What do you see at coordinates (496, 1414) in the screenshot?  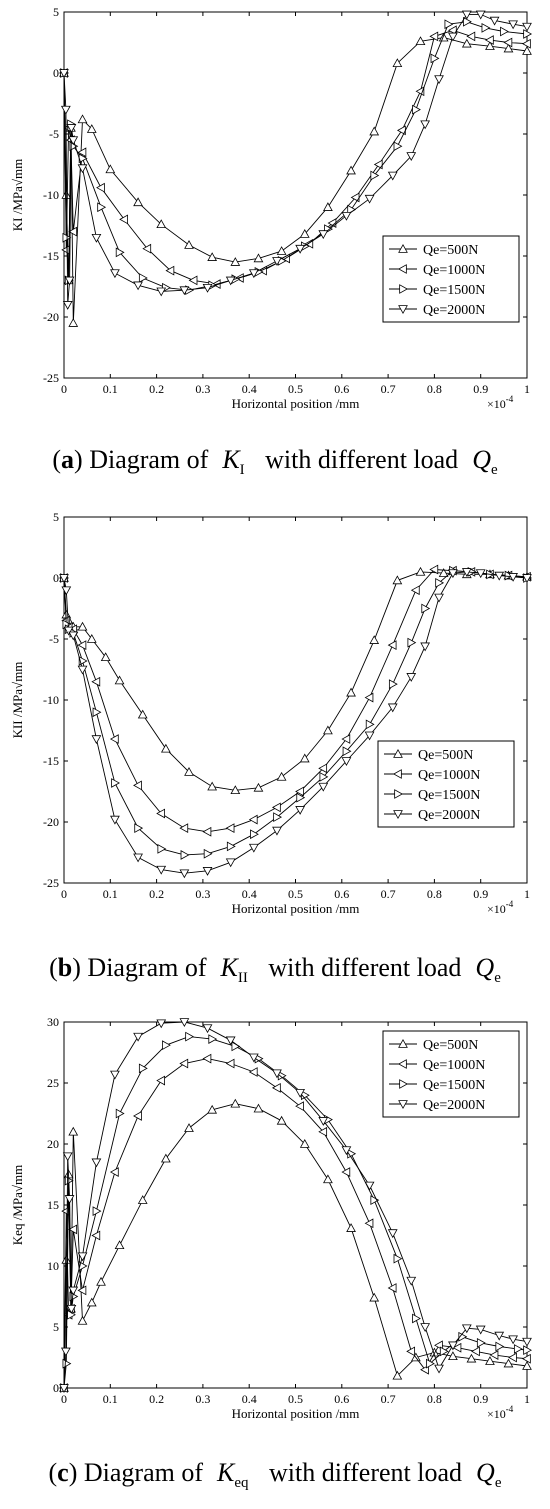 I see `x-axis-multiplier-base: ×10` at bounding box center [496, 1414].